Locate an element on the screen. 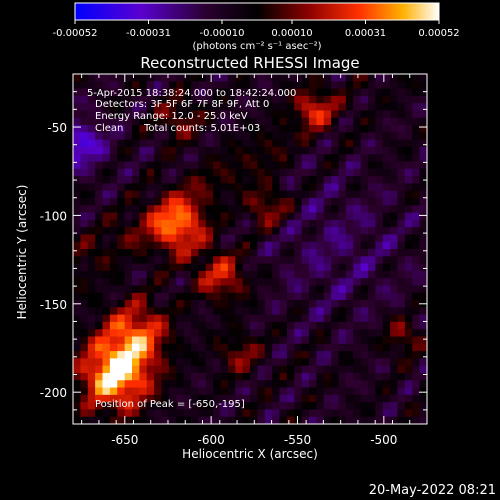 The width and height of the screenshot is (500, 500). x-tick-label: -500 is located at coordinates (383, 440).